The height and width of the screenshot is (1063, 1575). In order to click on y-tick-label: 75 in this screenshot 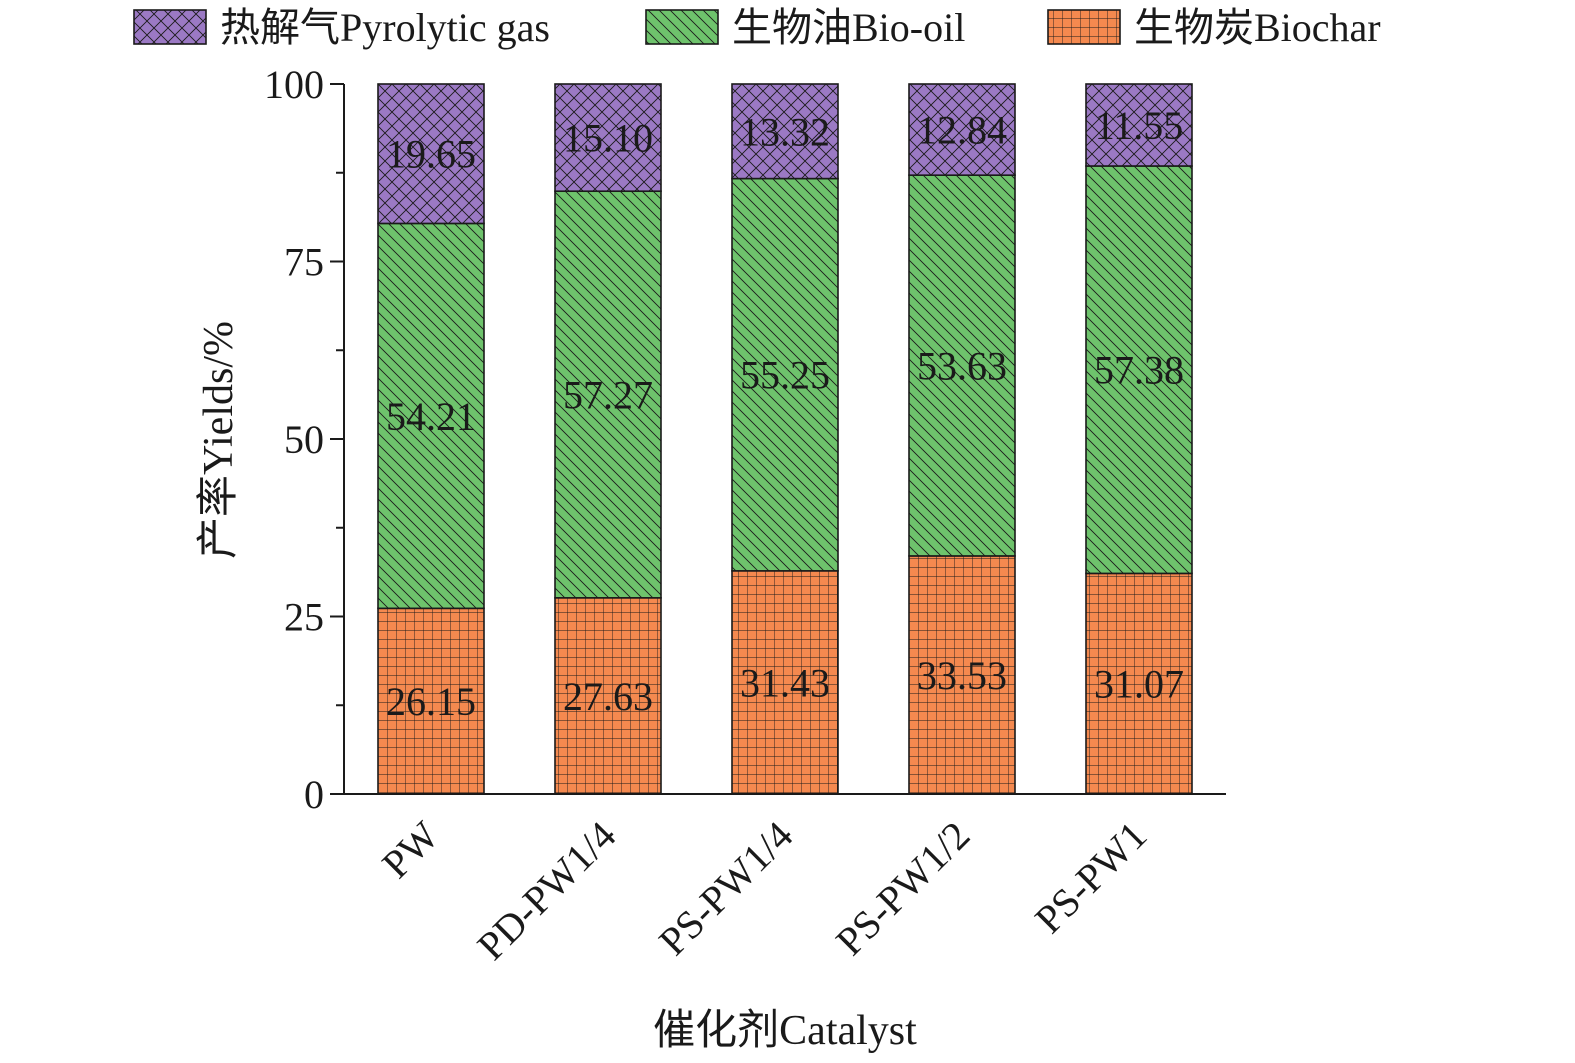, I will do `click(304, 262)`.